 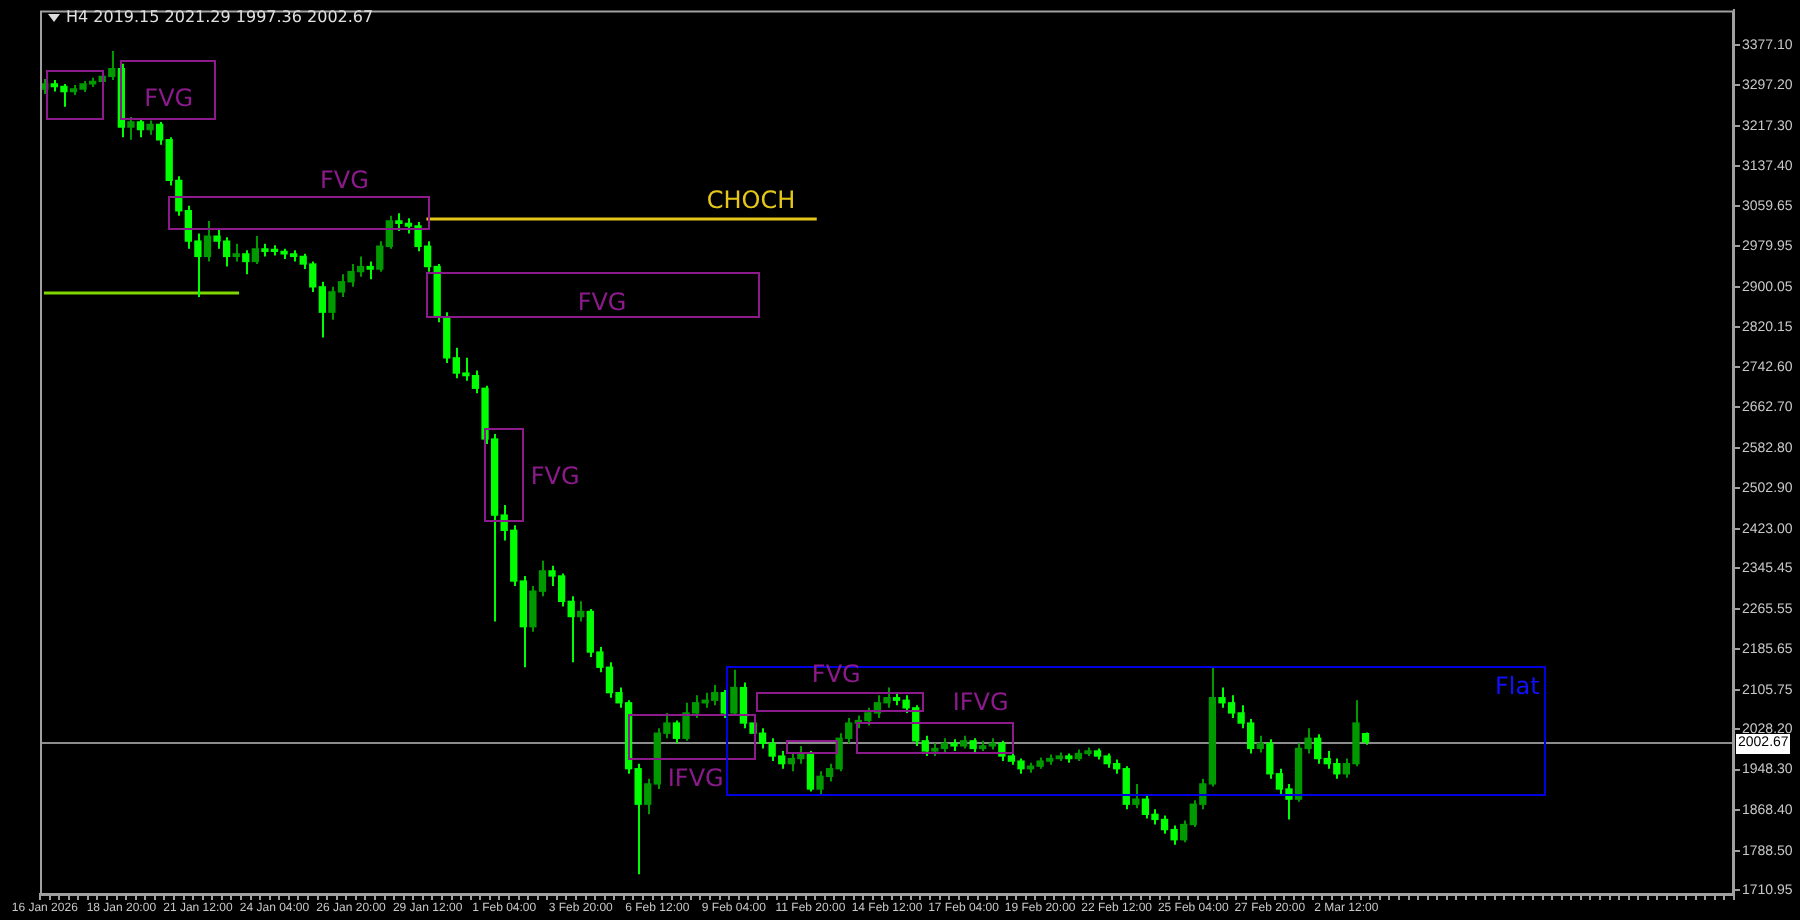 What do you see at coordinates (751, 199) in the screenshot?
I see `ref-line-label: CHOCH` at bounding box center [751, 199].